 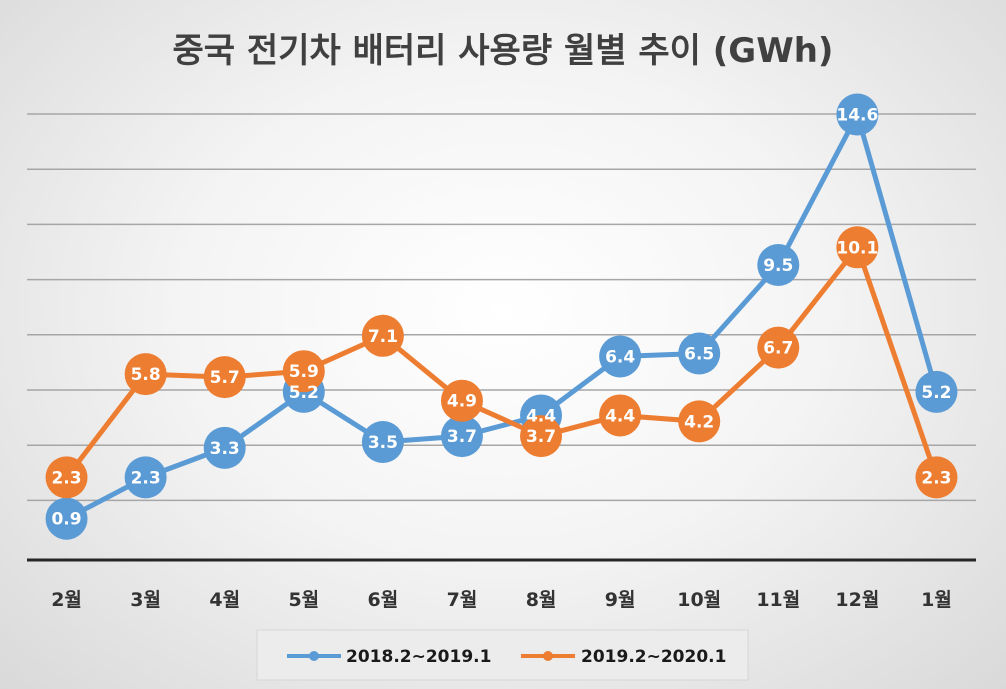 I want to click on x-tick-label: 5월, so click(x=303, y=600).